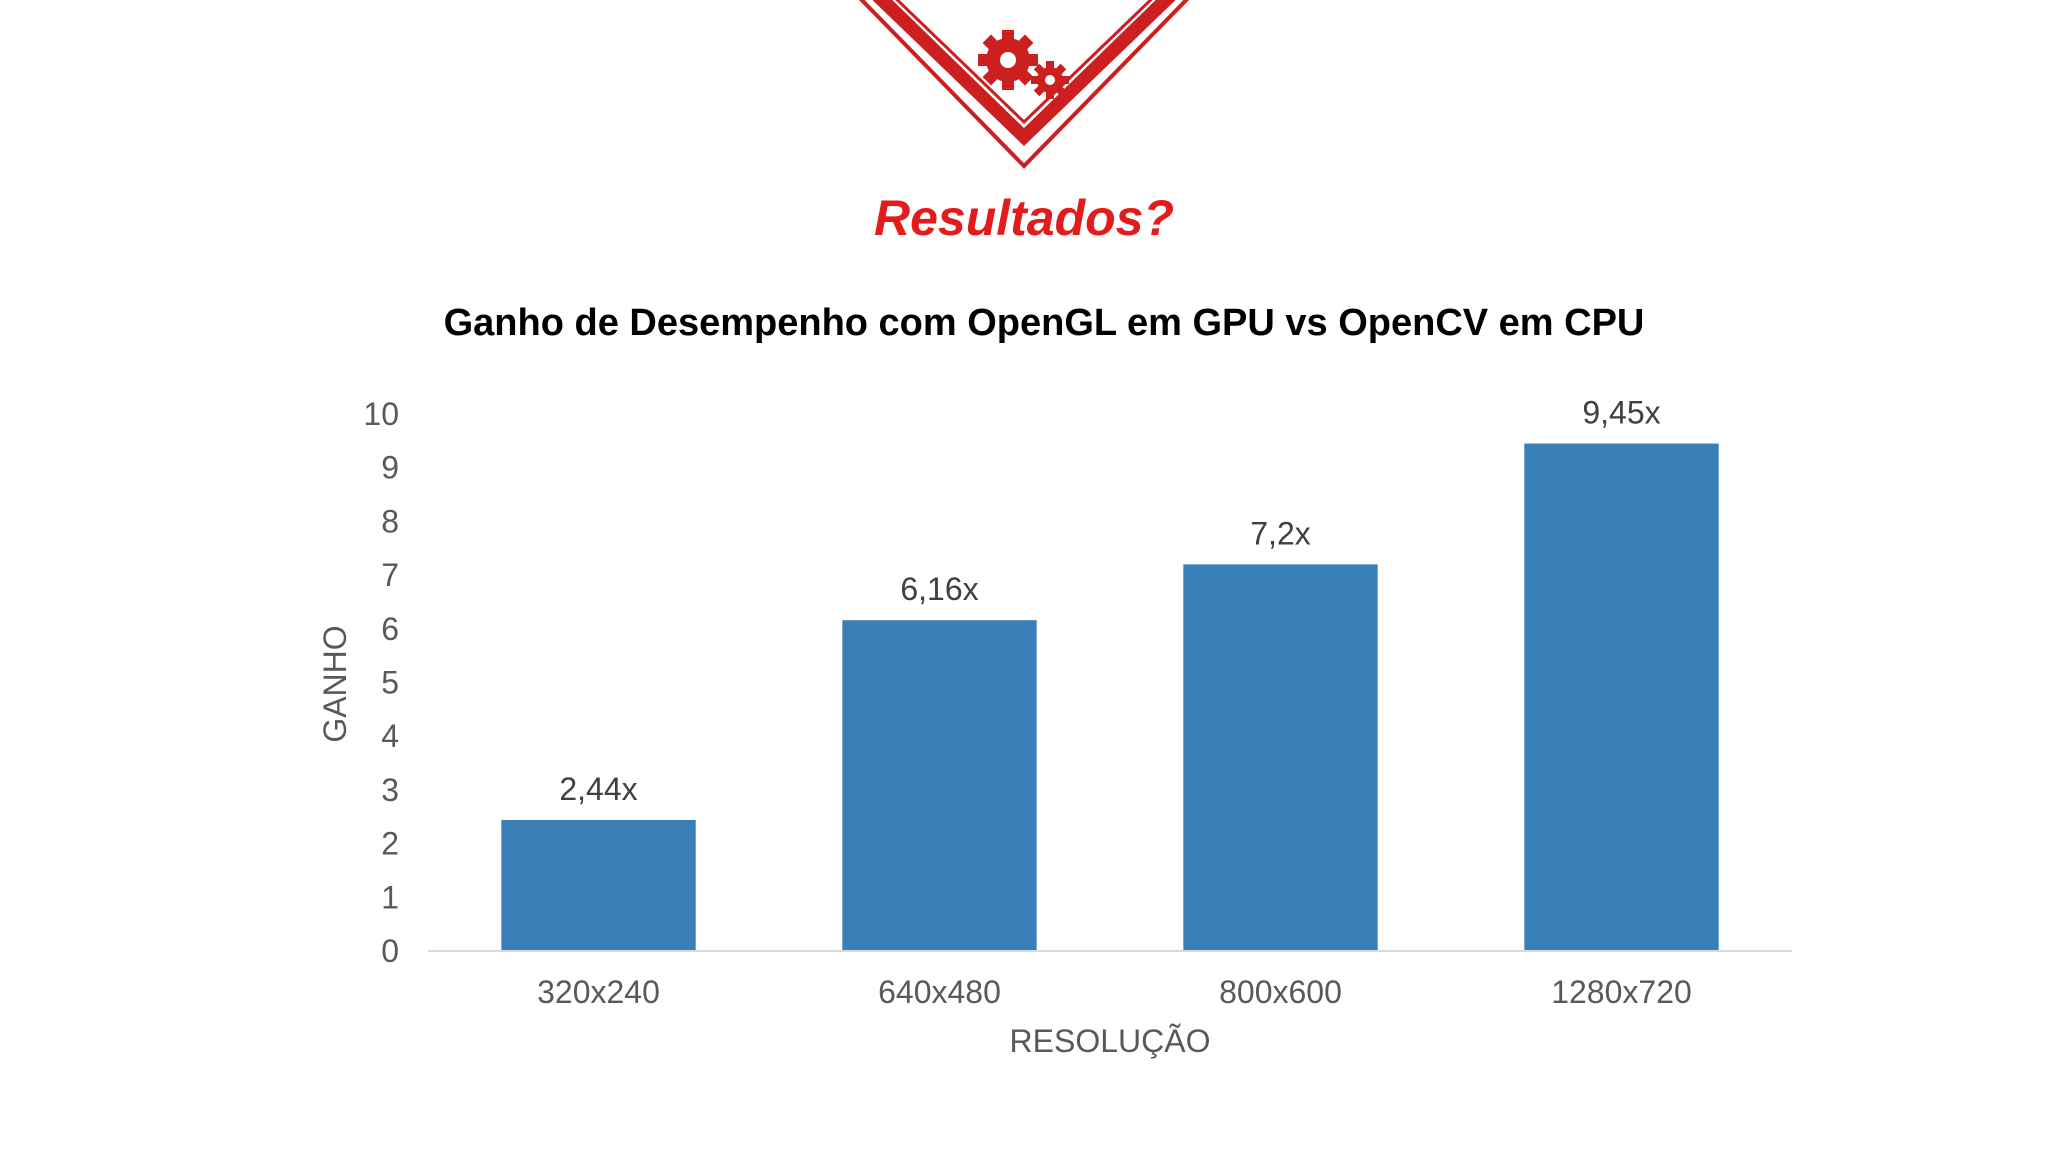  What do you see at coordinates (390, 790) in the screenshot?
I see `y-tick-label: 3` at bounding box center [390, 790].